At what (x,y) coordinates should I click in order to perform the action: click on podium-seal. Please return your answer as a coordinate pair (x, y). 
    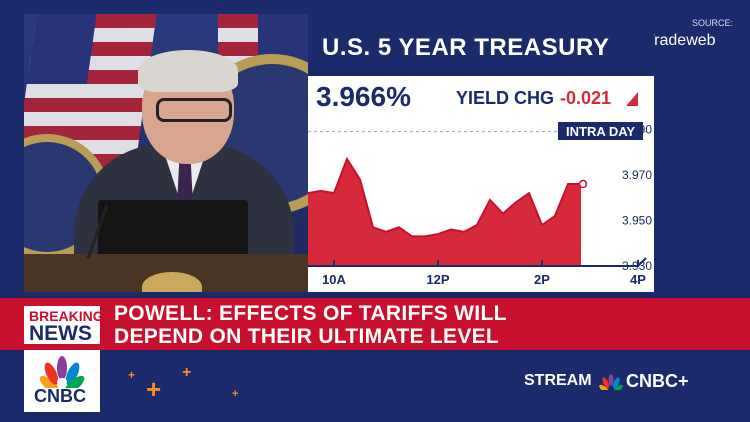
    Looking at the image, I should click on (172, 282).